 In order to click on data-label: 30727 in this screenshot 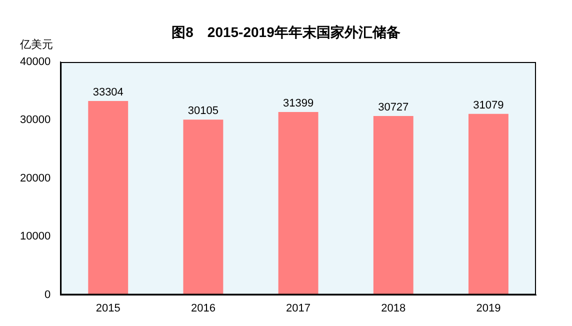, I will do `click(393, 108)`.